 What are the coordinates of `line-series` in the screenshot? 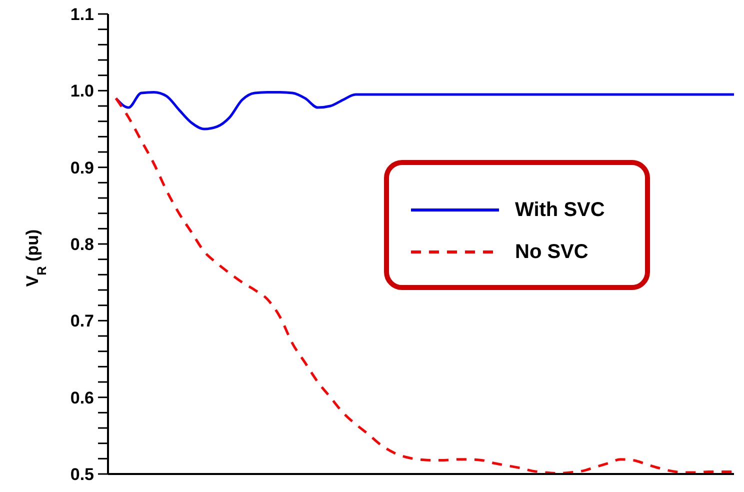 It's located at (425, 110).